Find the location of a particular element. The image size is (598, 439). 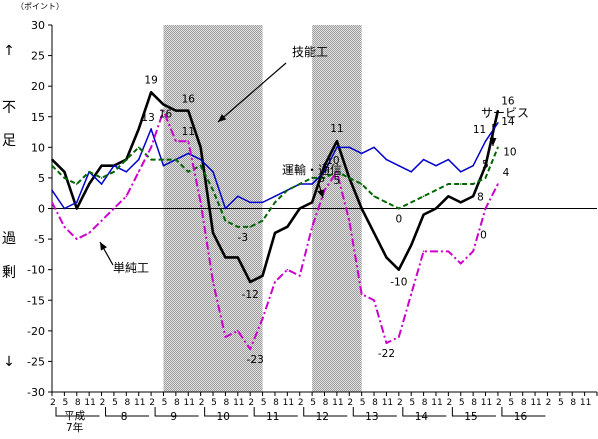

annotation-label: 単純工 is located at coordinates (131, 268).